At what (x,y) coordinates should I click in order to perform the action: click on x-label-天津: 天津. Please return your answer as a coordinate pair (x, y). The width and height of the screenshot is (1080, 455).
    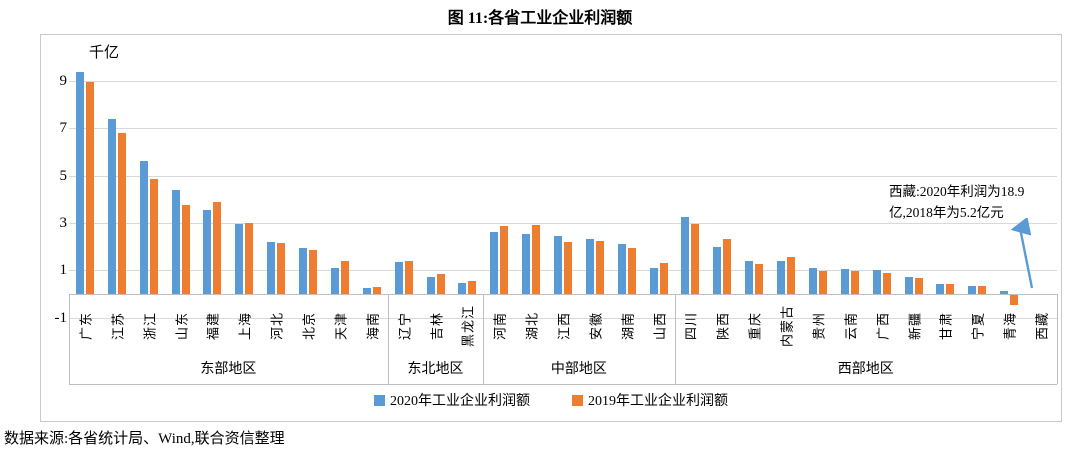
    Looking at the image, I should click on (340, 326).